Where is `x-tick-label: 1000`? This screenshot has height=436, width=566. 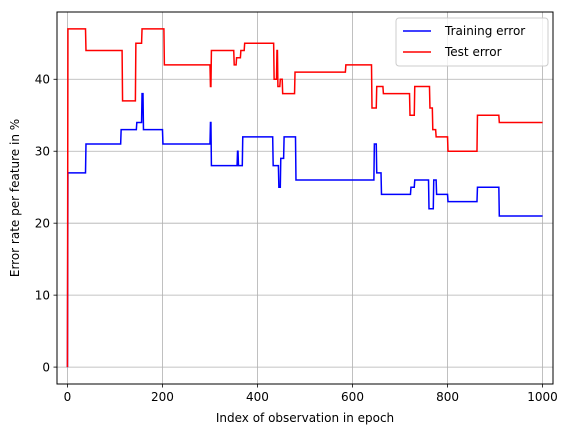
x-tick-label: 1000 is located at coordinates (542, 397).